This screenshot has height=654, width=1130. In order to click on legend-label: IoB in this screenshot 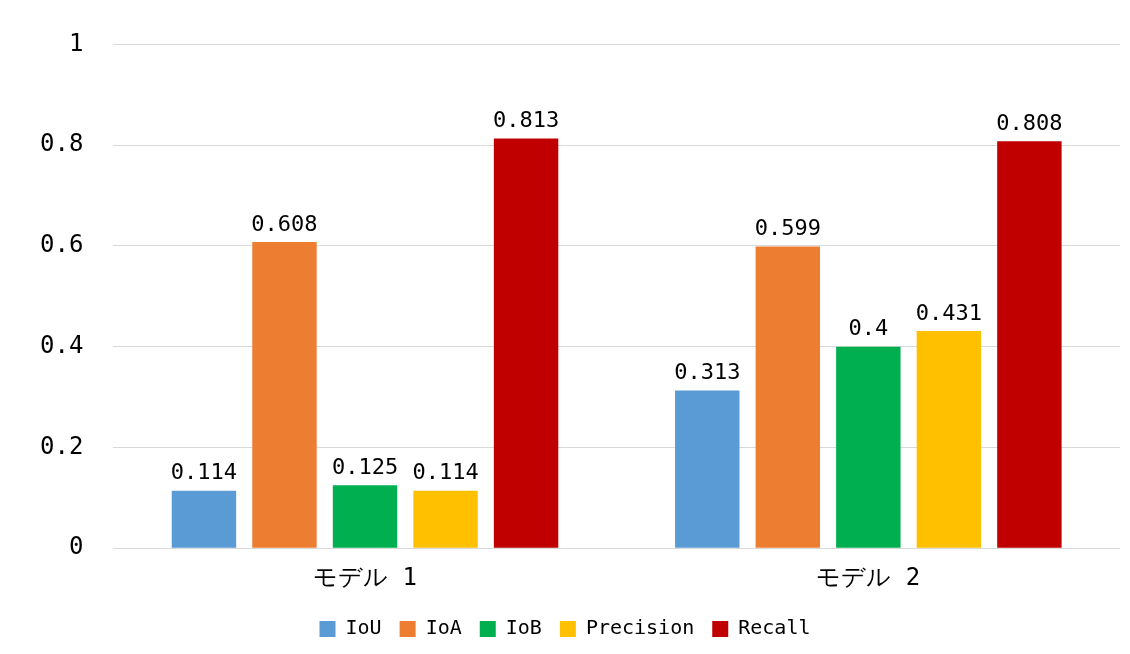, I will do `click(523, 627)`.